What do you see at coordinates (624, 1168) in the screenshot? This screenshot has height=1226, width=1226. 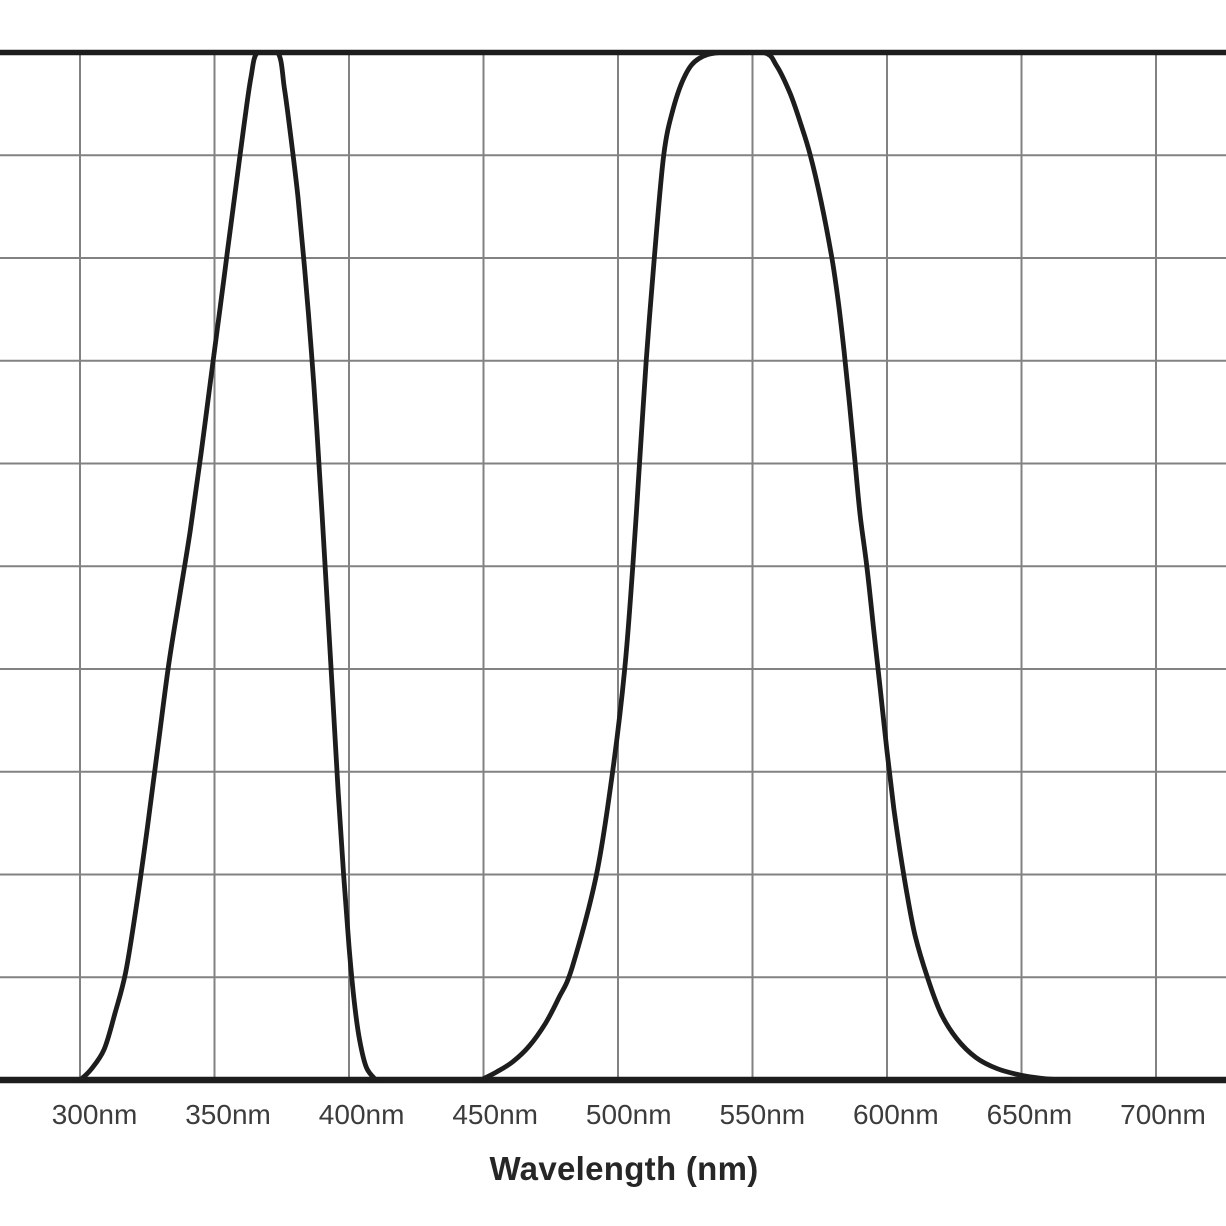 I see `x-axis-title: Wavelength (nm)` at bounding box center [624, 1168].